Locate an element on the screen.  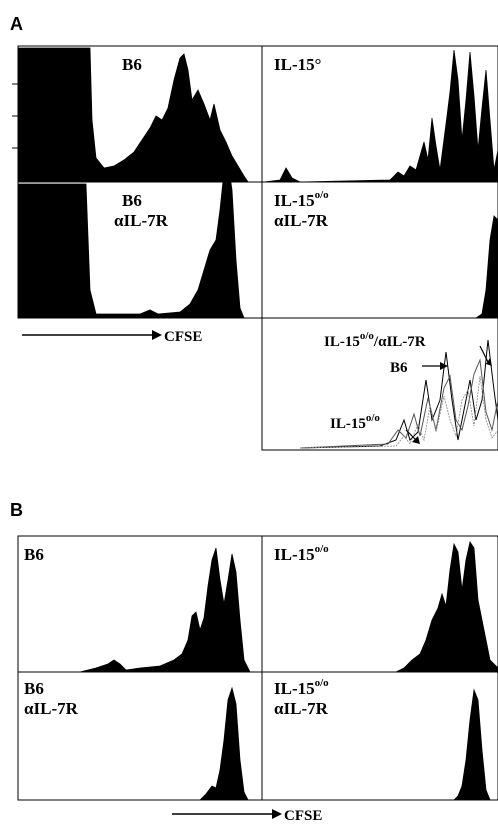
histogram-b-bot-right is located at coordinates (377, 744).